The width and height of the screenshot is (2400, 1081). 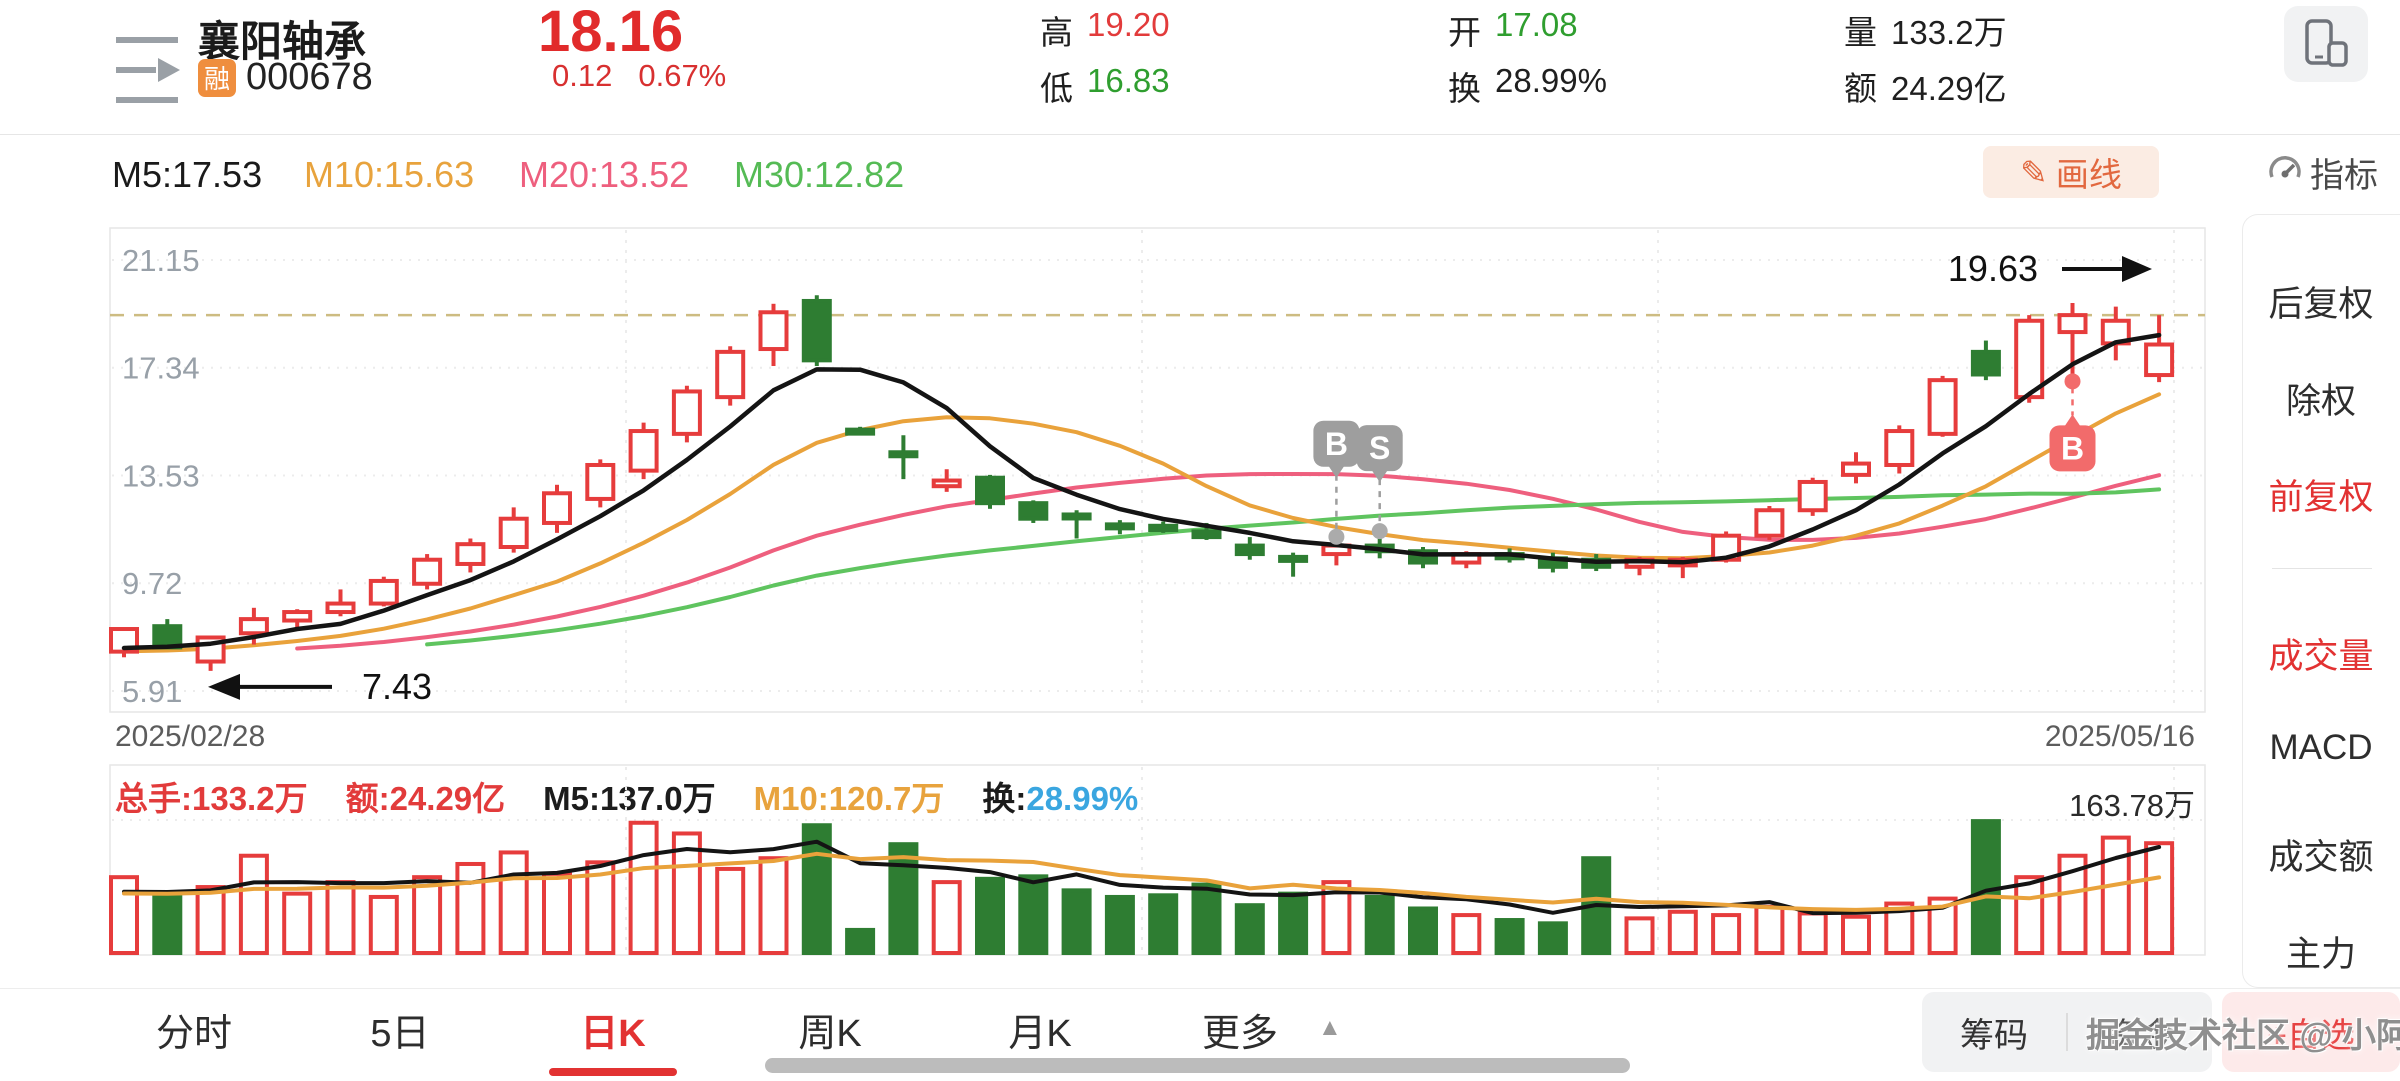 I want to click on volume-value: 133.2万, so click(x=1949, y=32).